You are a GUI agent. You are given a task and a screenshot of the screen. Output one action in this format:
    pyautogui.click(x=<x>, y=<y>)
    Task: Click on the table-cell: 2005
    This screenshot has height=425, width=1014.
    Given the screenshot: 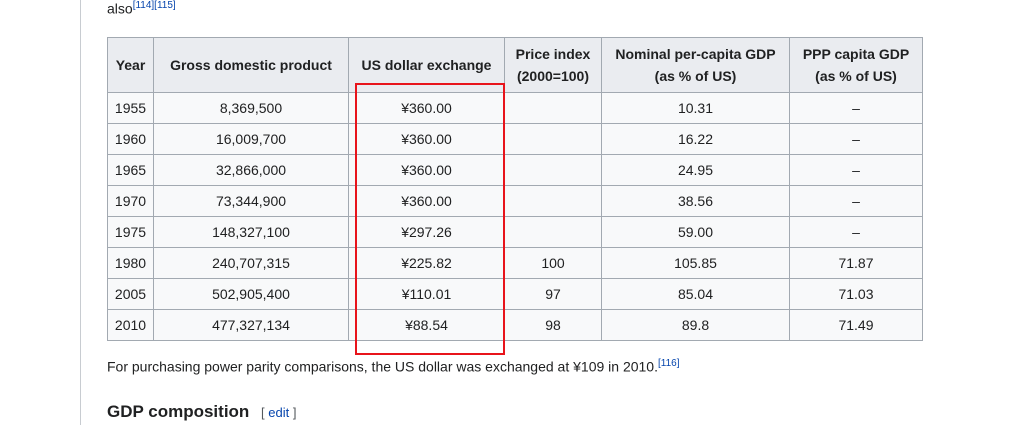 What is the action you would take?
    pyautogui.click(x=130, y=294)
    